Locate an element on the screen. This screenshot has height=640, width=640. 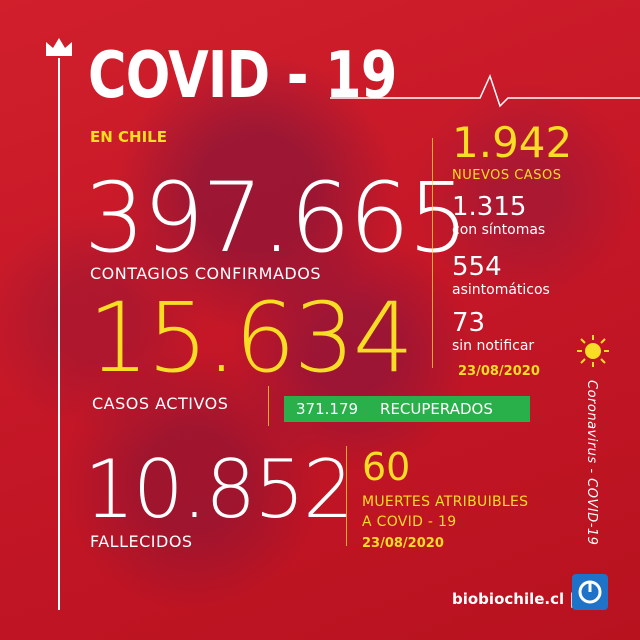
asintomaticos-label: asintomáticos is located at coordinates (501, 290).